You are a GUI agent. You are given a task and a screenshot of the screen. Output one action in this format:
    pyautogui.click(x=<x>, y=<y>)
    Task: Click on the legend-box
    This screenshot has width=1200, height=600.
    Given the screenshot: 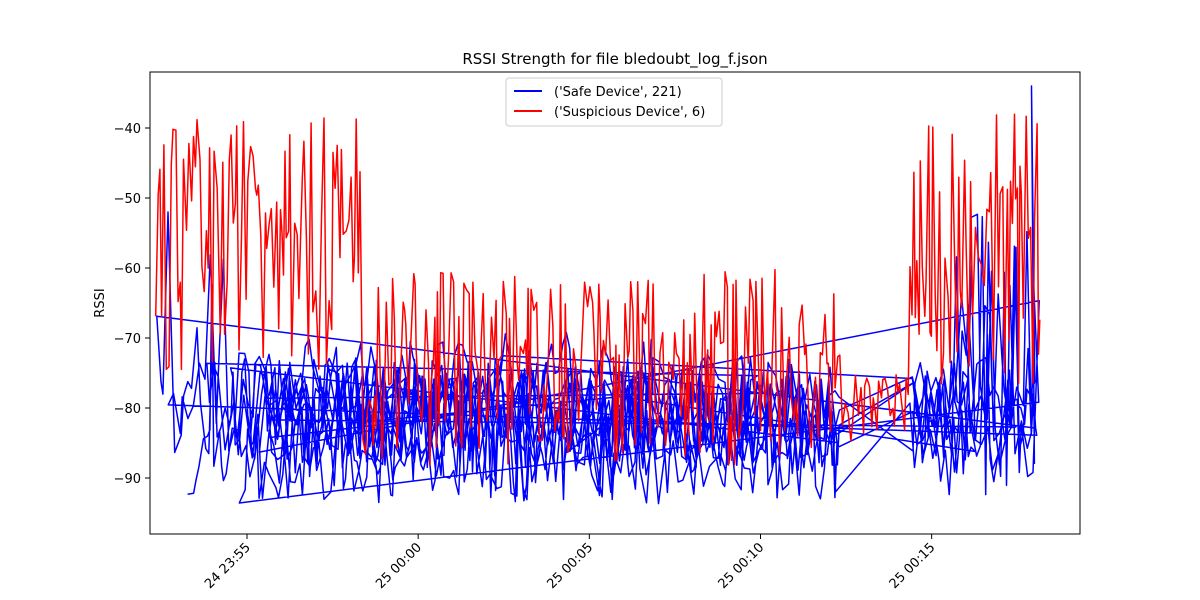 What is the action you would take?
    pyautogui.click(x=614, y=102)
    